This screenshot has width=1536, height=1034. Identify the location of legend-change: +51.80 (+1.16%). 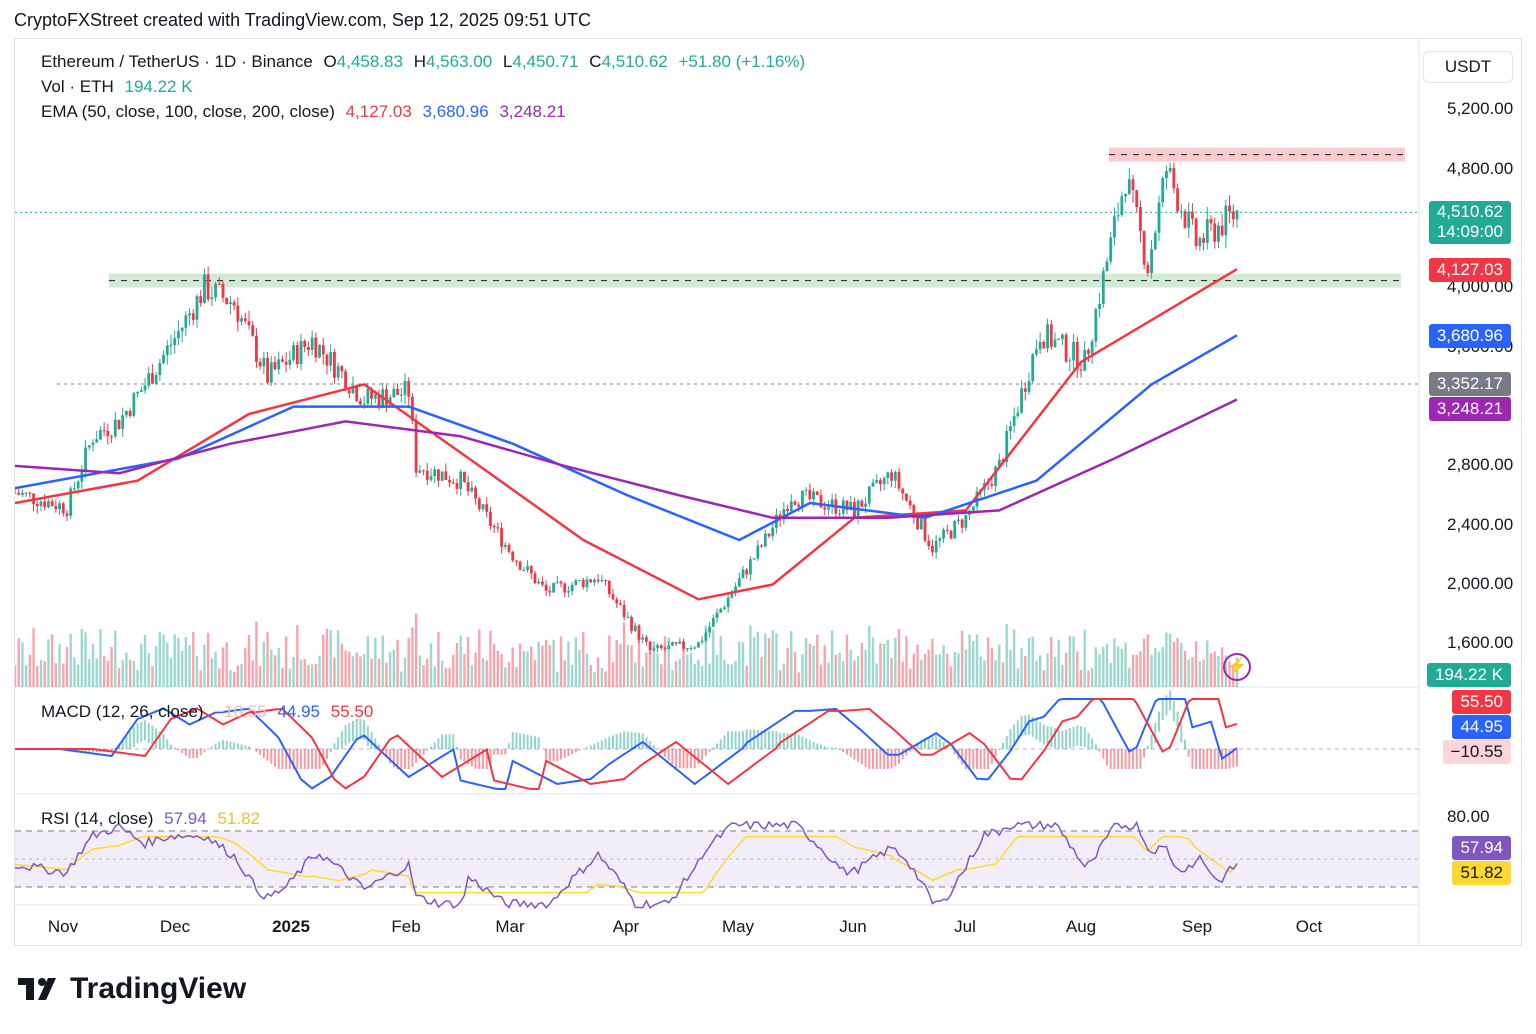
(742, 61).